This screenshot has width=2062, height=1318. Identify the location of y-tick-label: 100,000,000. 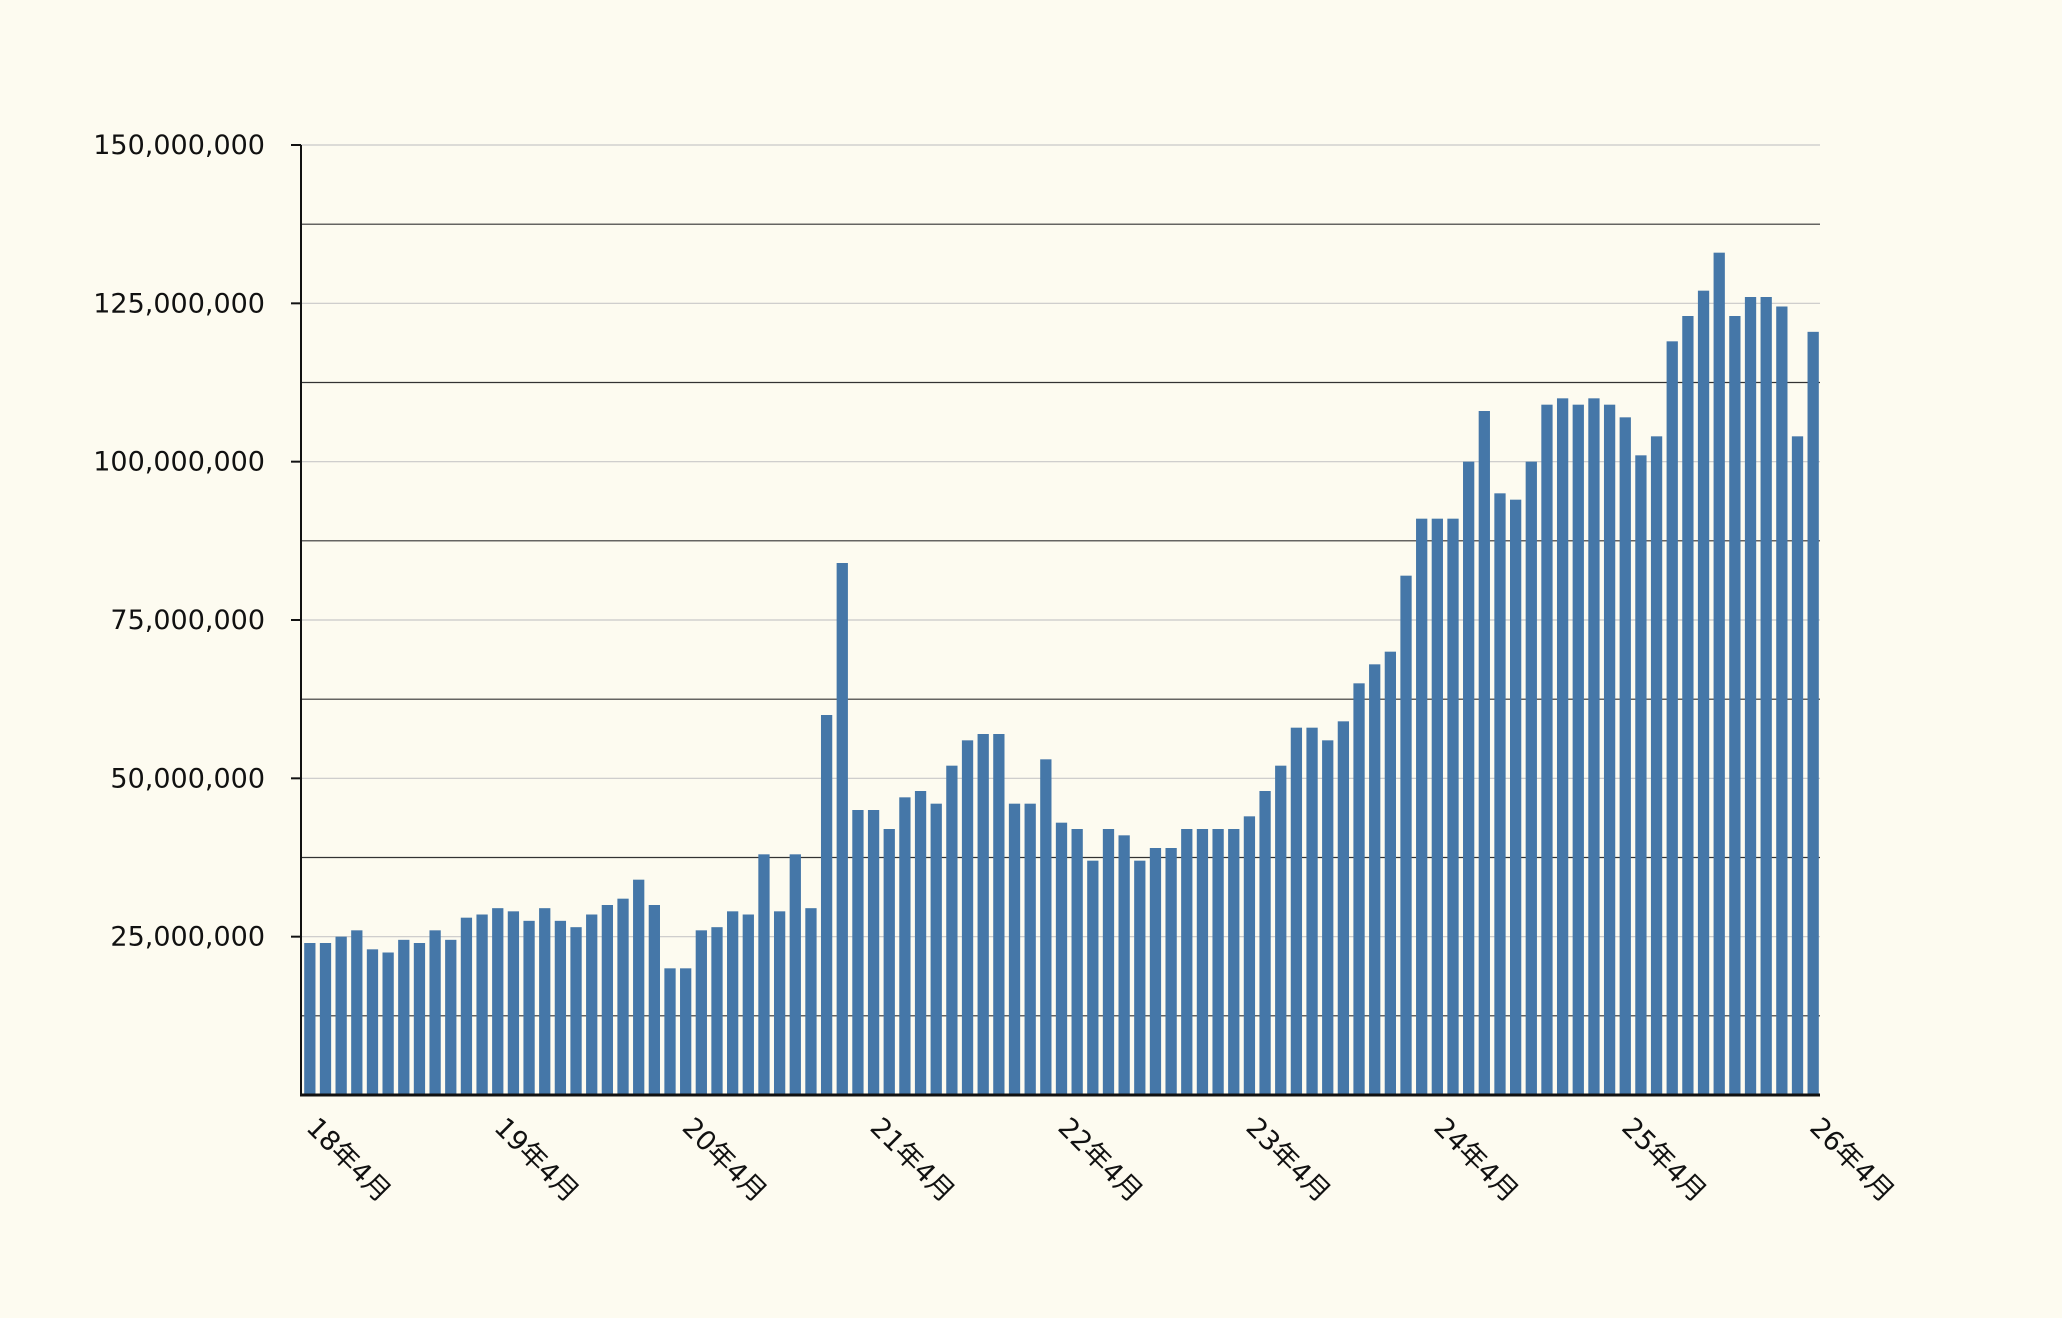
(179, 462).